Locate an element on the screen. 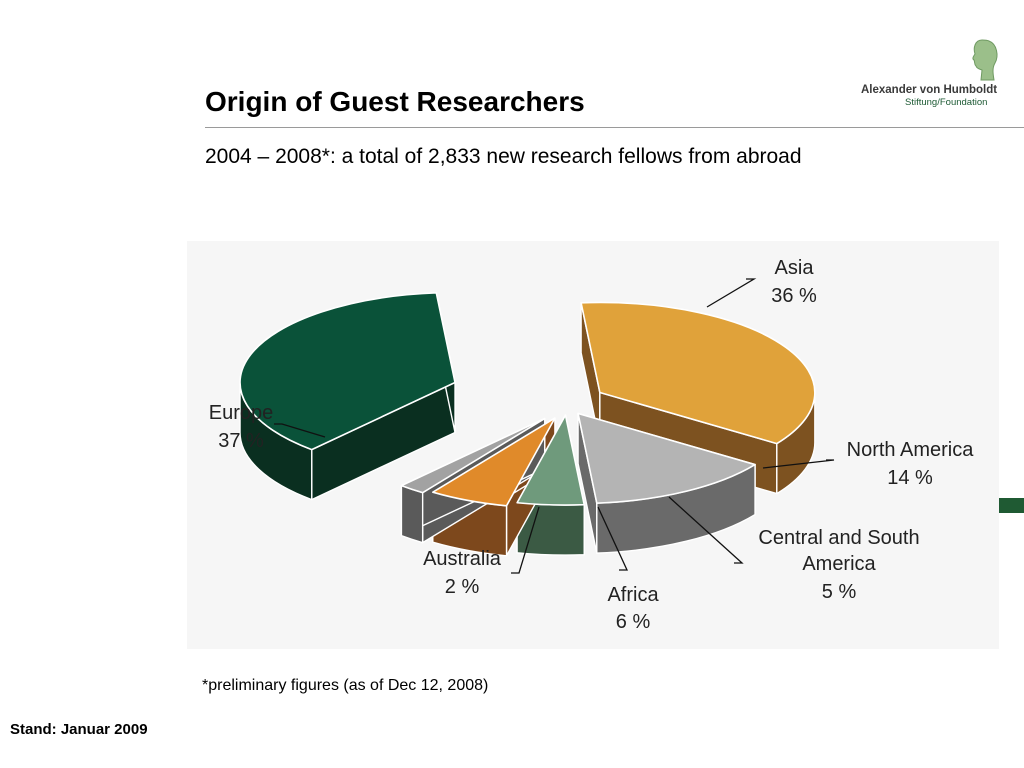 The width and height of the screenshot is (1024, 768). data-label-asia: Asia is located at coordinates (795, 268).